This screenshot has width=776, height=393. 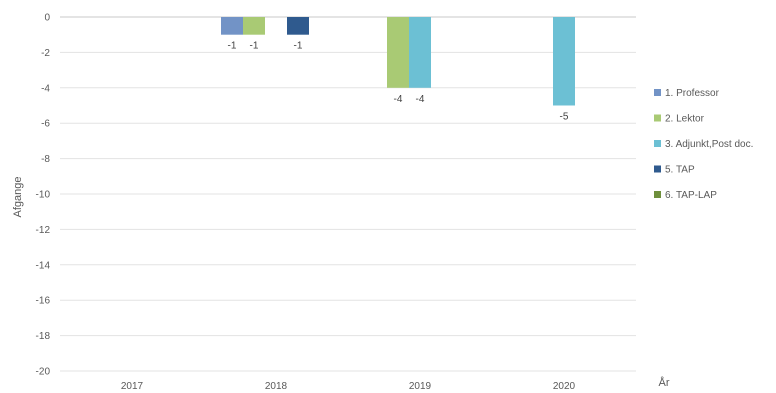 I want to click on y-tick-label: -8, so click(x=45, y=159).